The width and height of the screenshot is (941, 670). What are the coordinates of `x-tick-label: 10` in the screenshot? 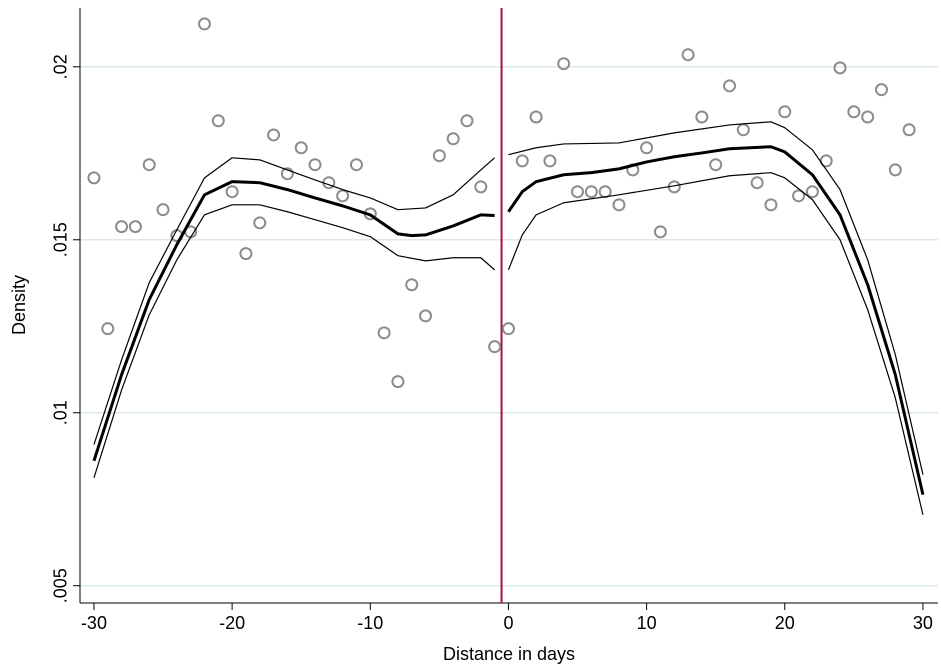 It's located at (647, 623).